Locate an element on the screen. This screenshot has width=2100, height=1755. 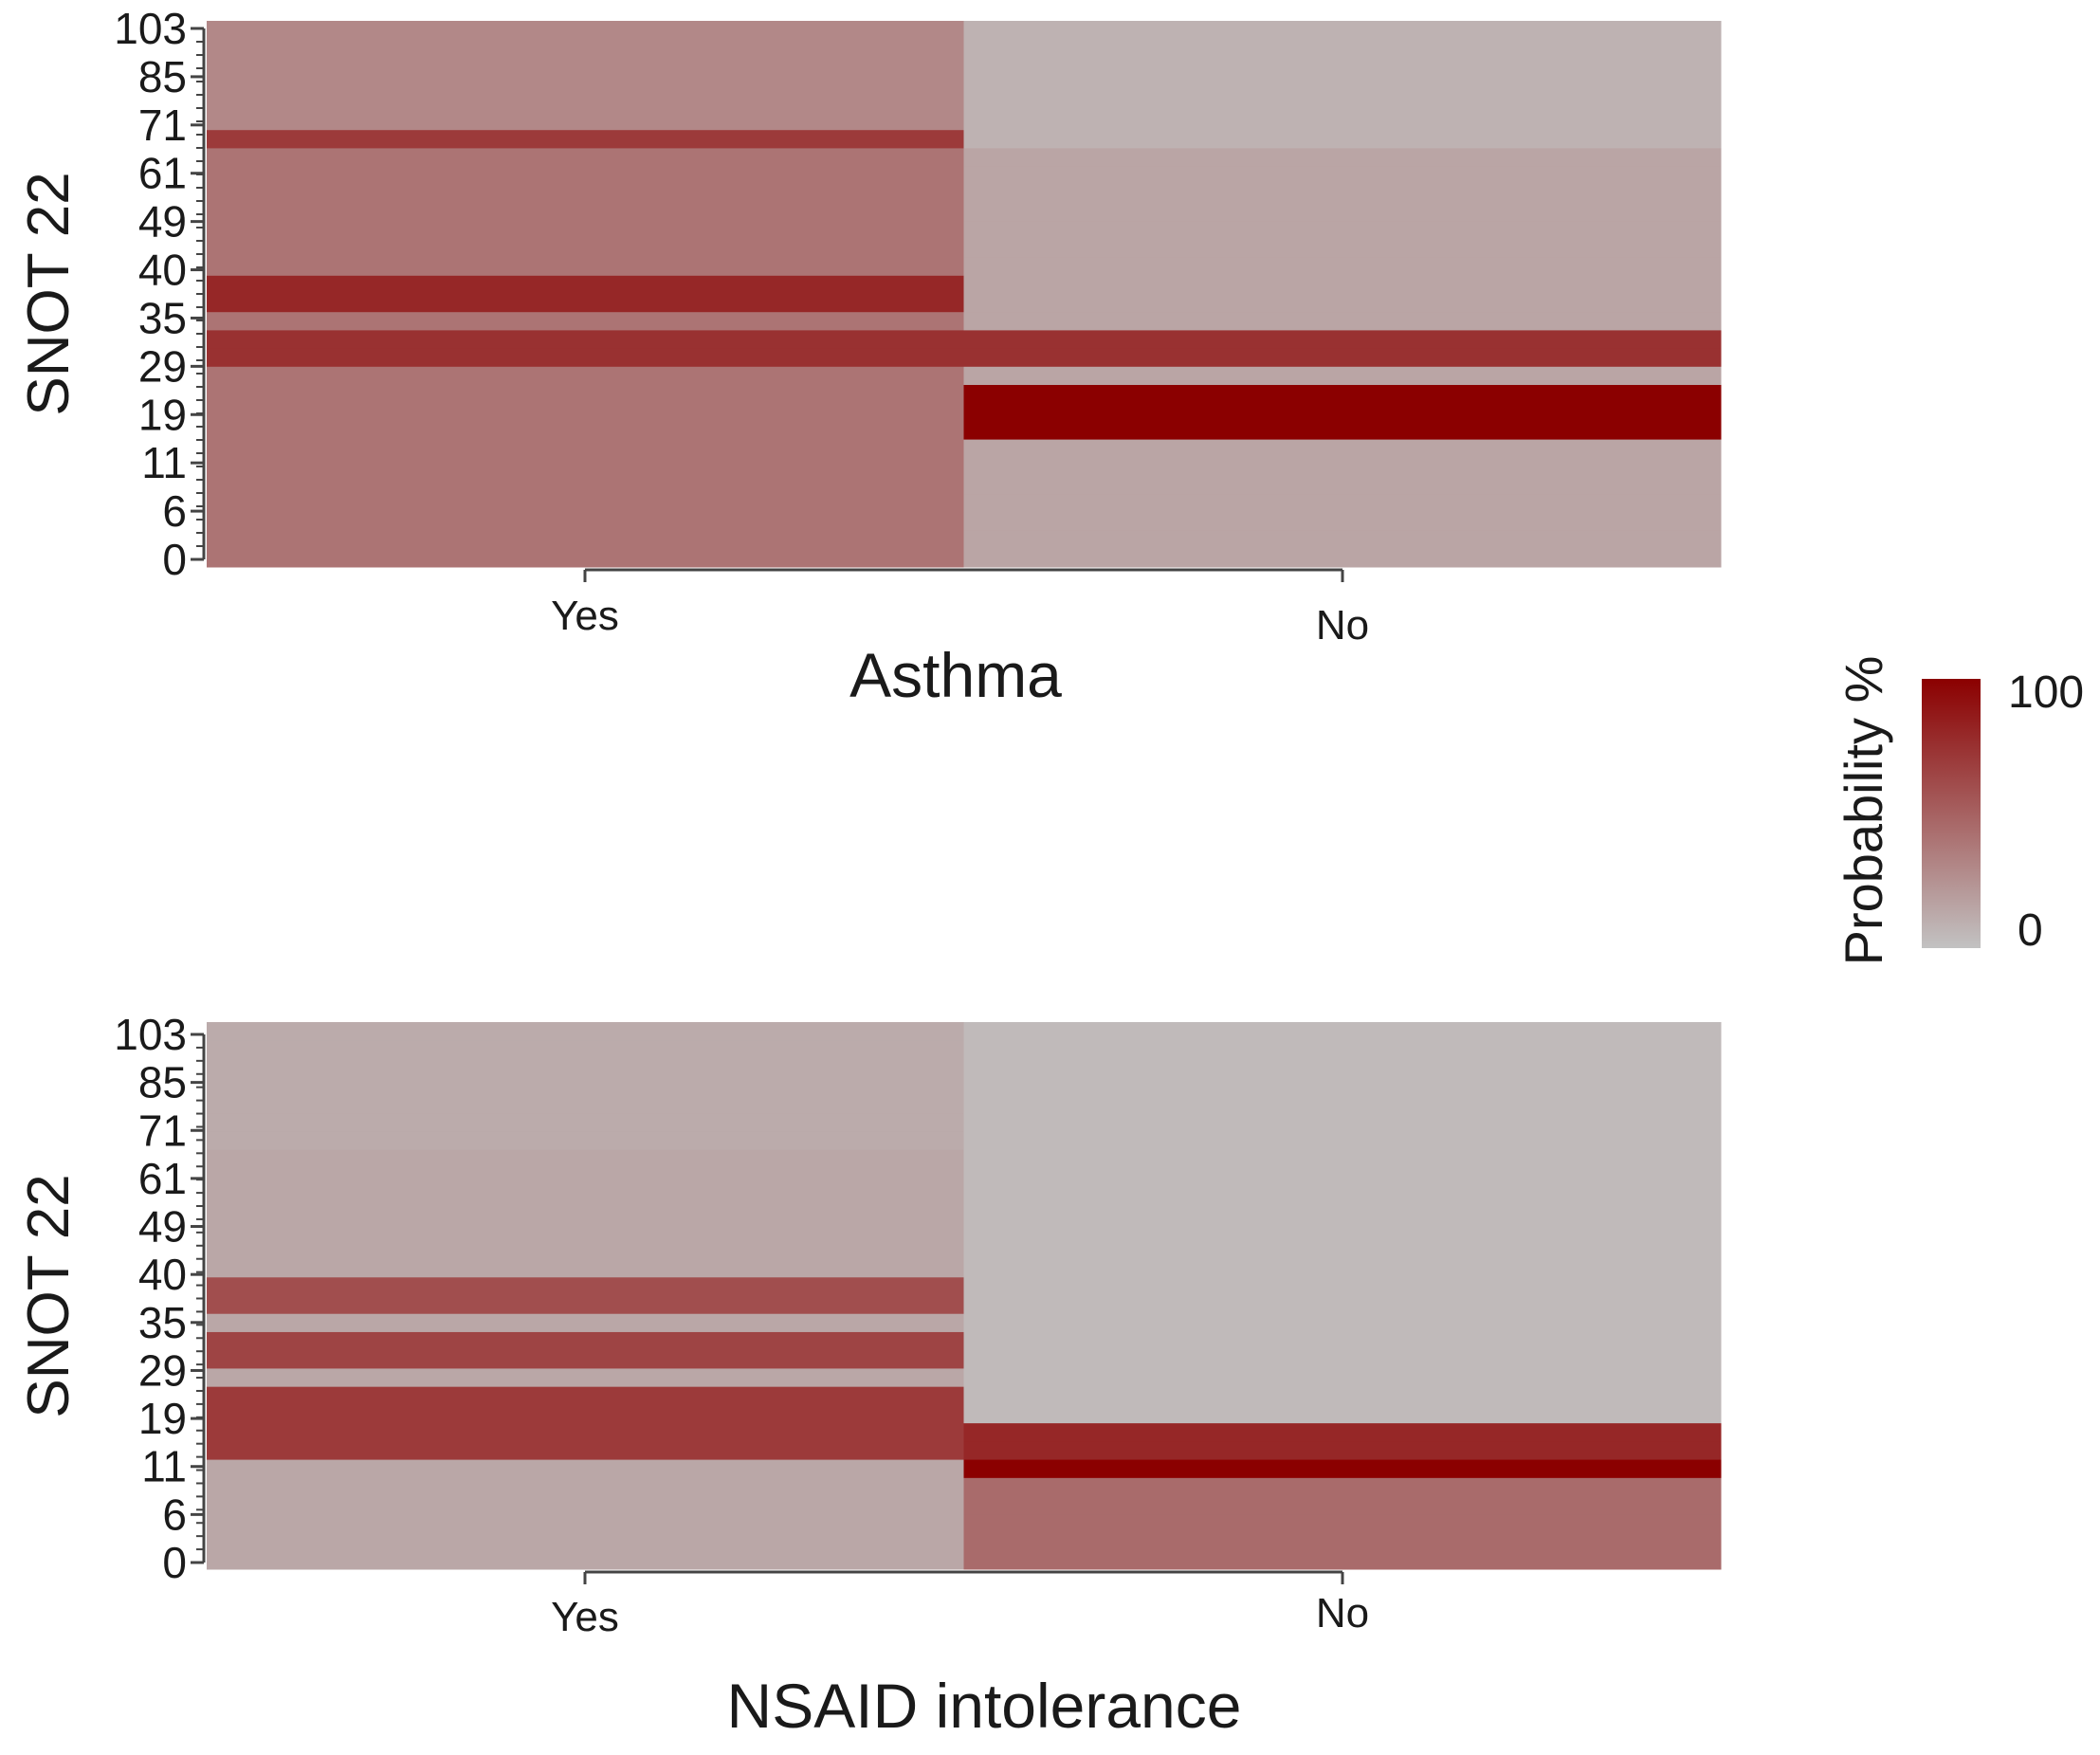
asthma-x-tick-label-yes: Yes is located at coordinates (585, 616).